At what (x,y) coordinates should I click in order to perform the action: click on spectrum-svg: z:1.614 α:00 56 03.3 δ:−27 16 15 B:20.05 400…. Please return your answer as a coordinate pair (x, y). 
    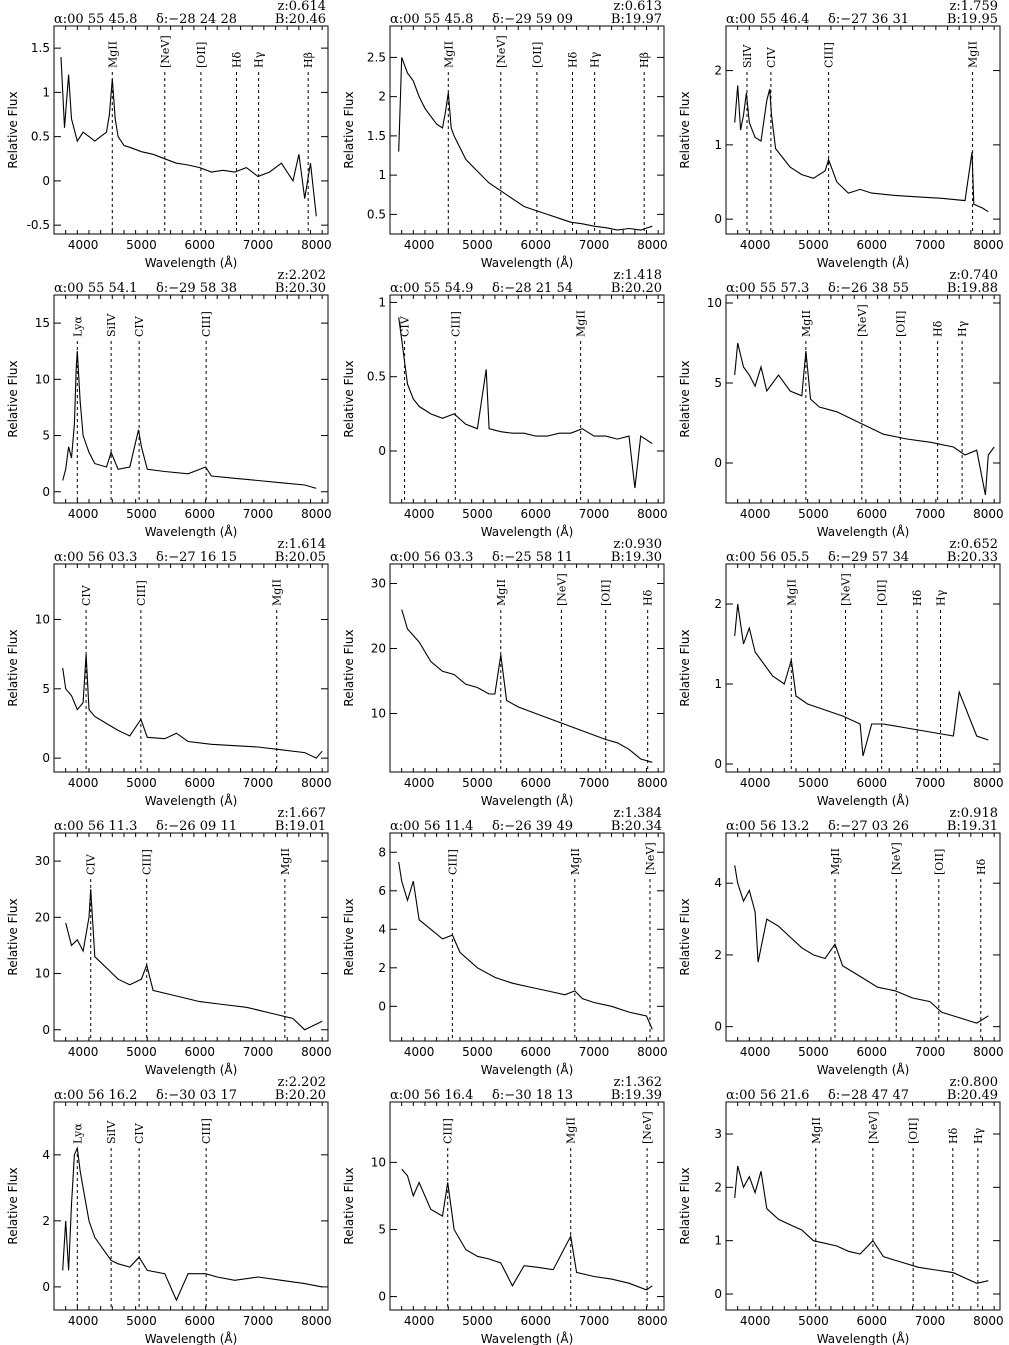
    Looking at the image, I should click on (169, 672).